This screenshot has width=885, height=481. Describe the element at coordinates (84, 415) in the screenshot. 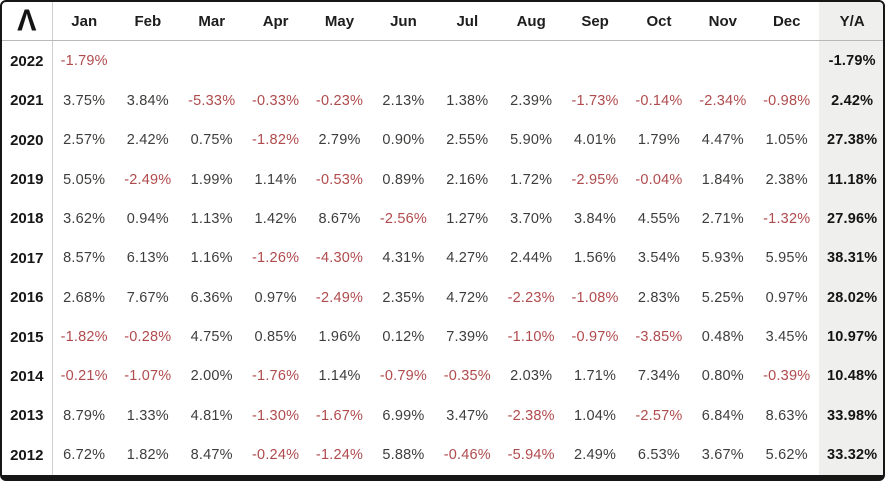

I see `return-cell: 8.79%` at that location.